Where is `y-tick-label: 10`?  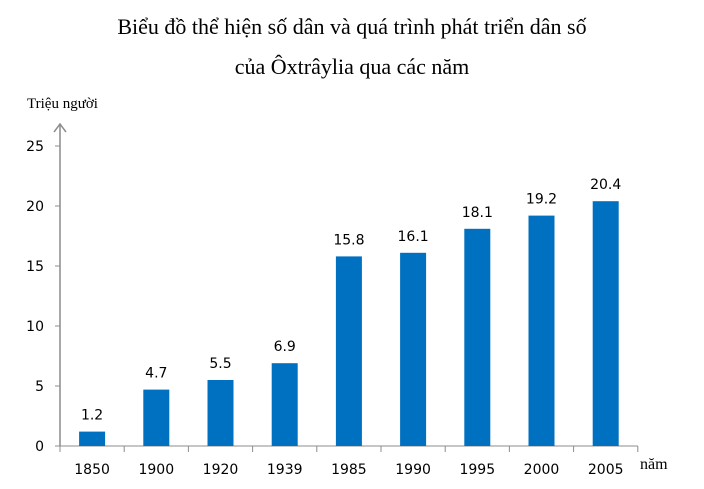 y-tick-label: 10 is located at coordinates (35, 327).